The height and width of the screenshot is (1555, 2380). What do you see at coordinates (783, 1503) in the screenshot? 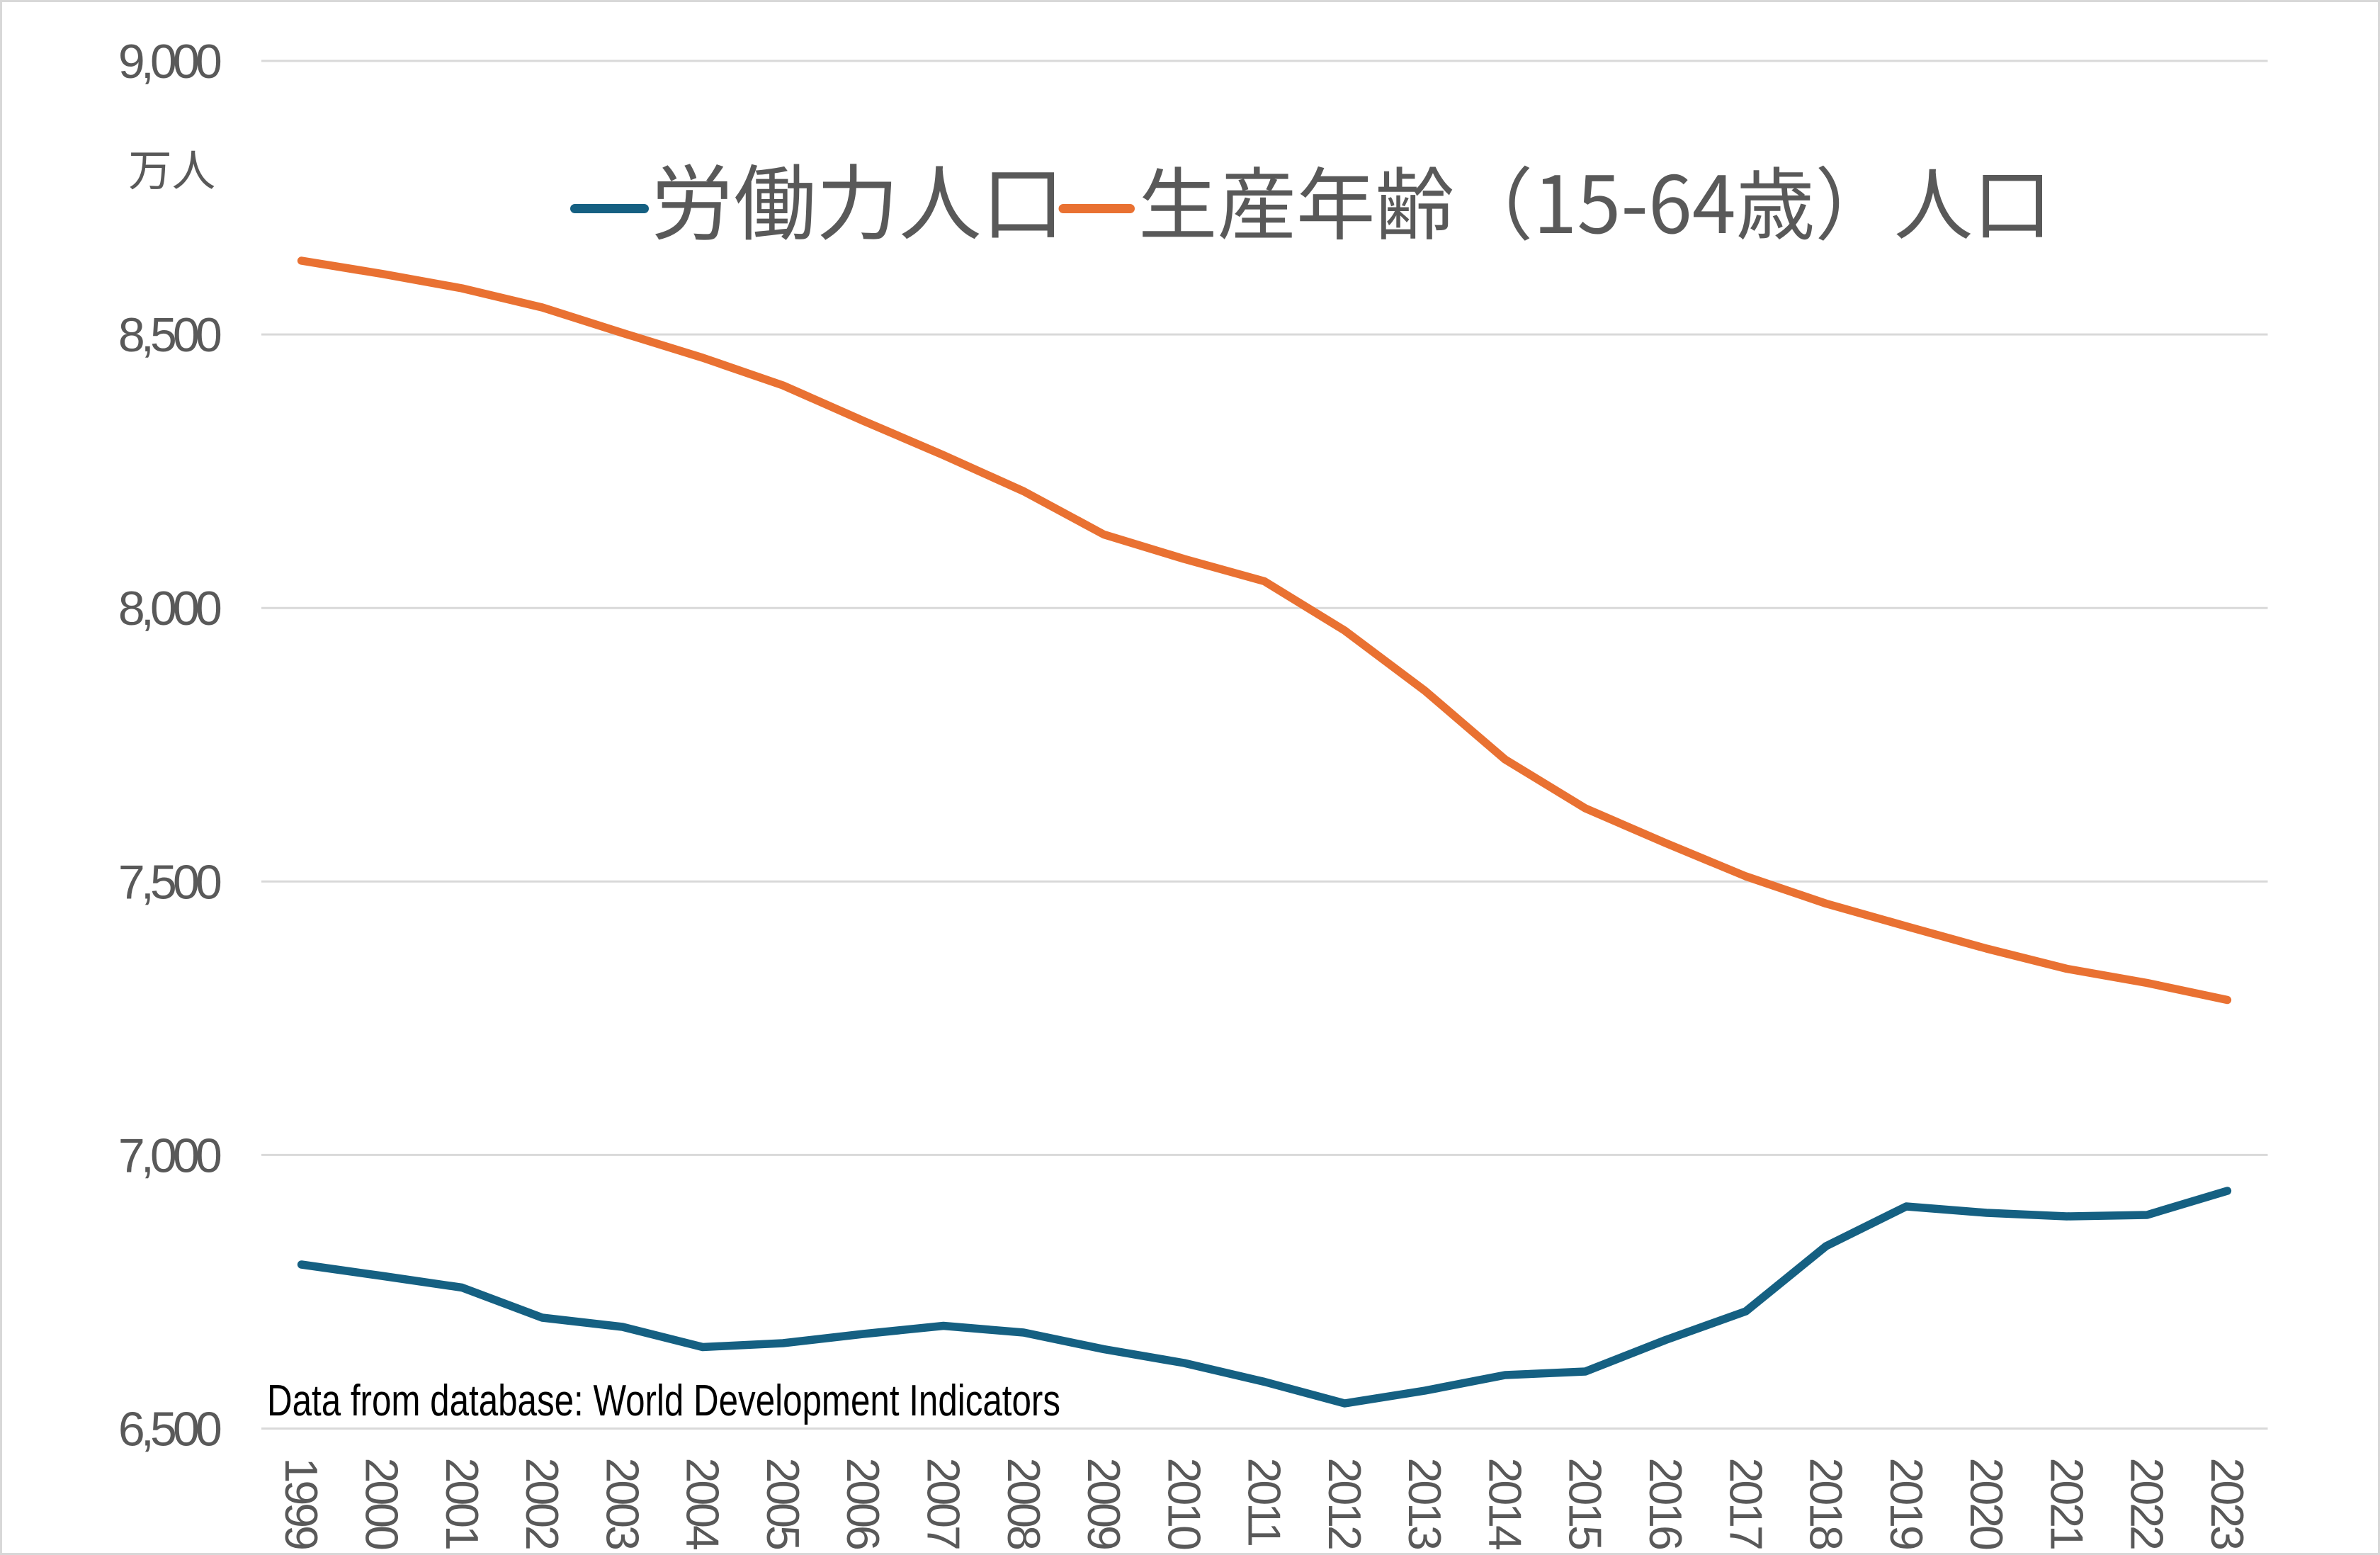
I see `svg-text: 2005` at bounding box center [783, 1503].